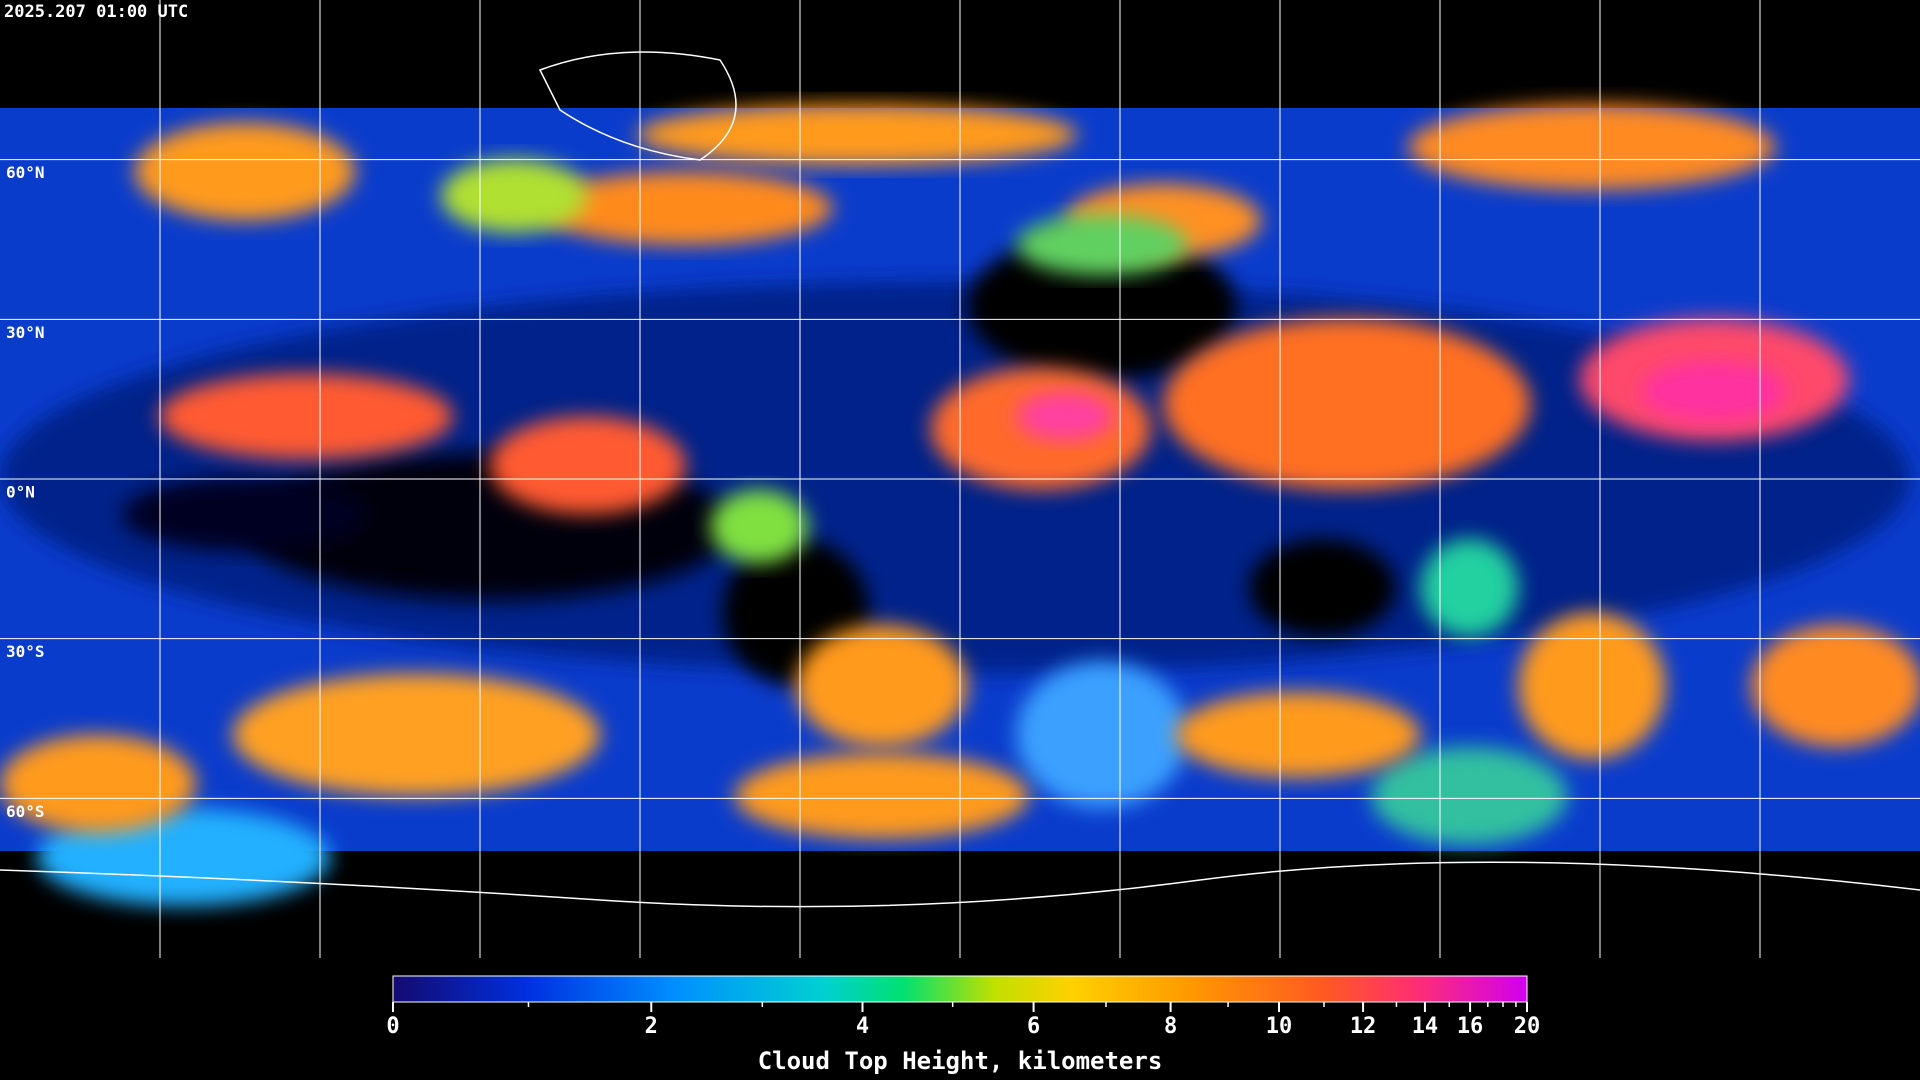 The width and height of the screenshot is (1920, 1080). Describe the element at coordinates (960, 989) in the screenshot. I see `colorbar` at that location.